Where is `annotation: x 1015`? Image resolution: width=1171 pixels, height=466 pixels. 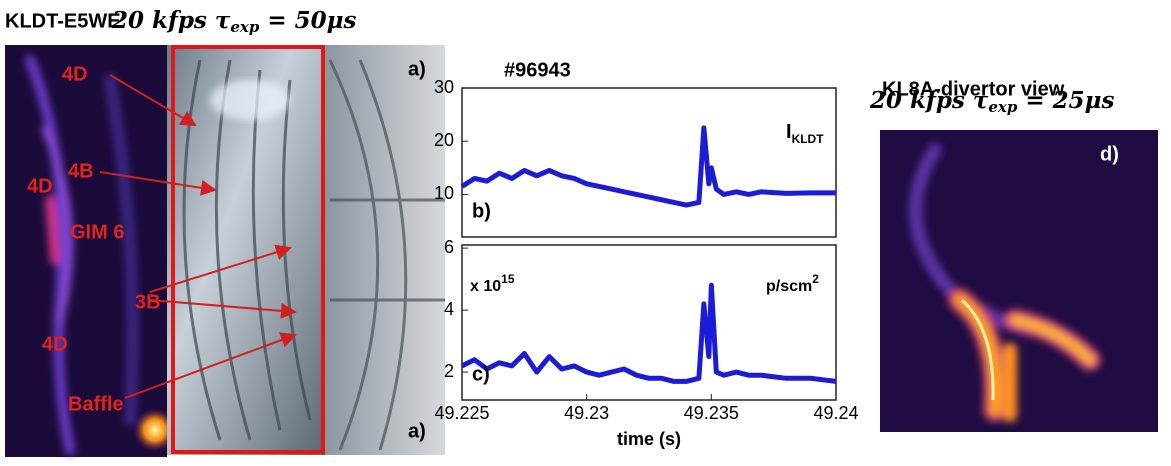
annotation: x 1015 is located at coordinates (492, 283).